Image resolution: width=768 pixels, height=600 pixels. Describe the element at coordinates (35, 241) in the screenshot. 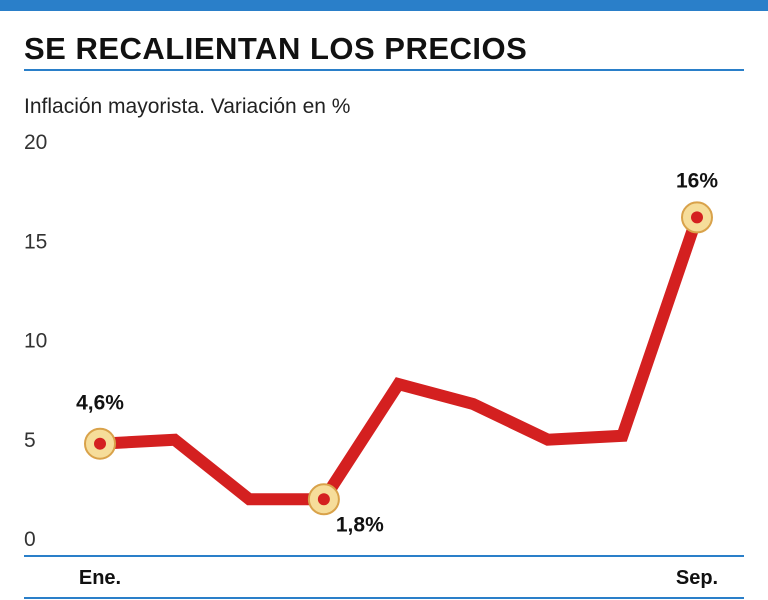

I see `y-tick-label: 15` at that location.